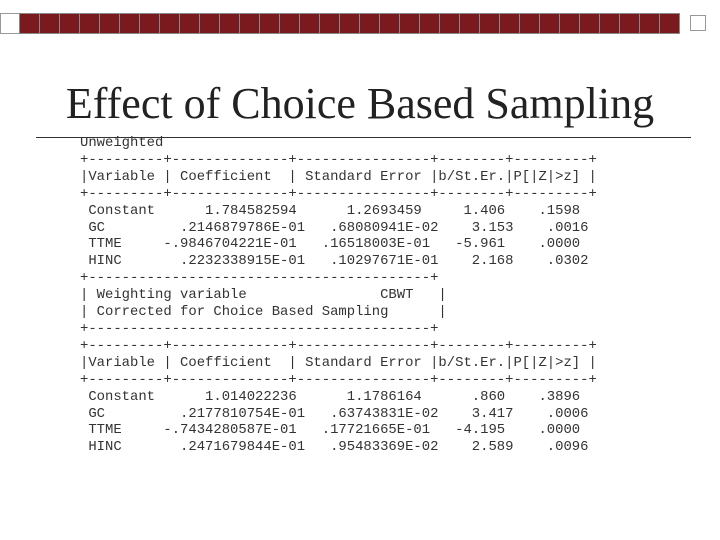  I want to click on output-line: | Corrected for Choice Based Sampling |, so click(263, 312).